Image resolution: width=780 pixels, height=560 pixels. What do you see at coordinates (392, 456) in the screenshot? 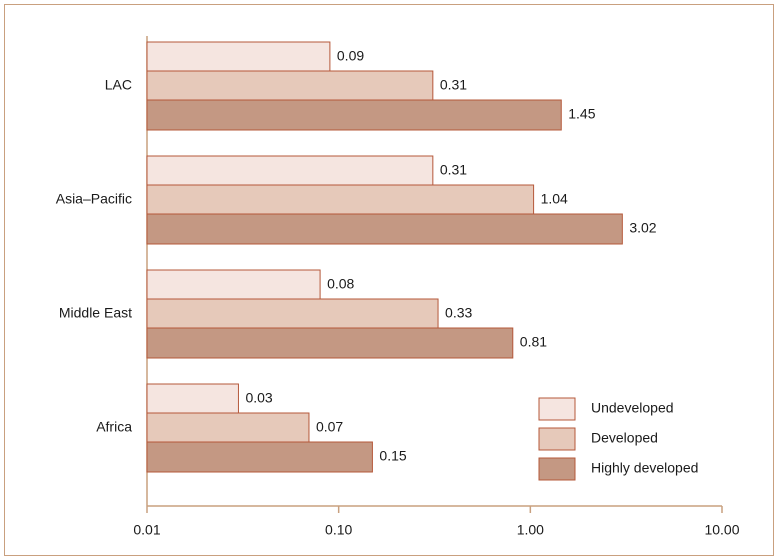
I see `bar-value-label: 0.15` at bounding box center [392, 456].